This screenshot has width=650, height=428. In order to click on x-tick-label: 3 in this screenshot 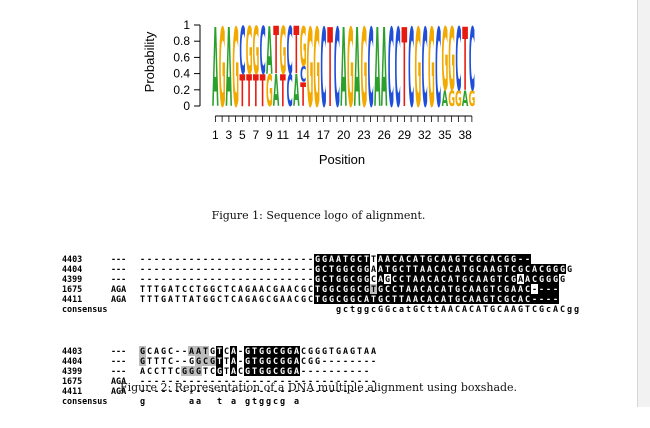, I will do `click(229, 135)`.